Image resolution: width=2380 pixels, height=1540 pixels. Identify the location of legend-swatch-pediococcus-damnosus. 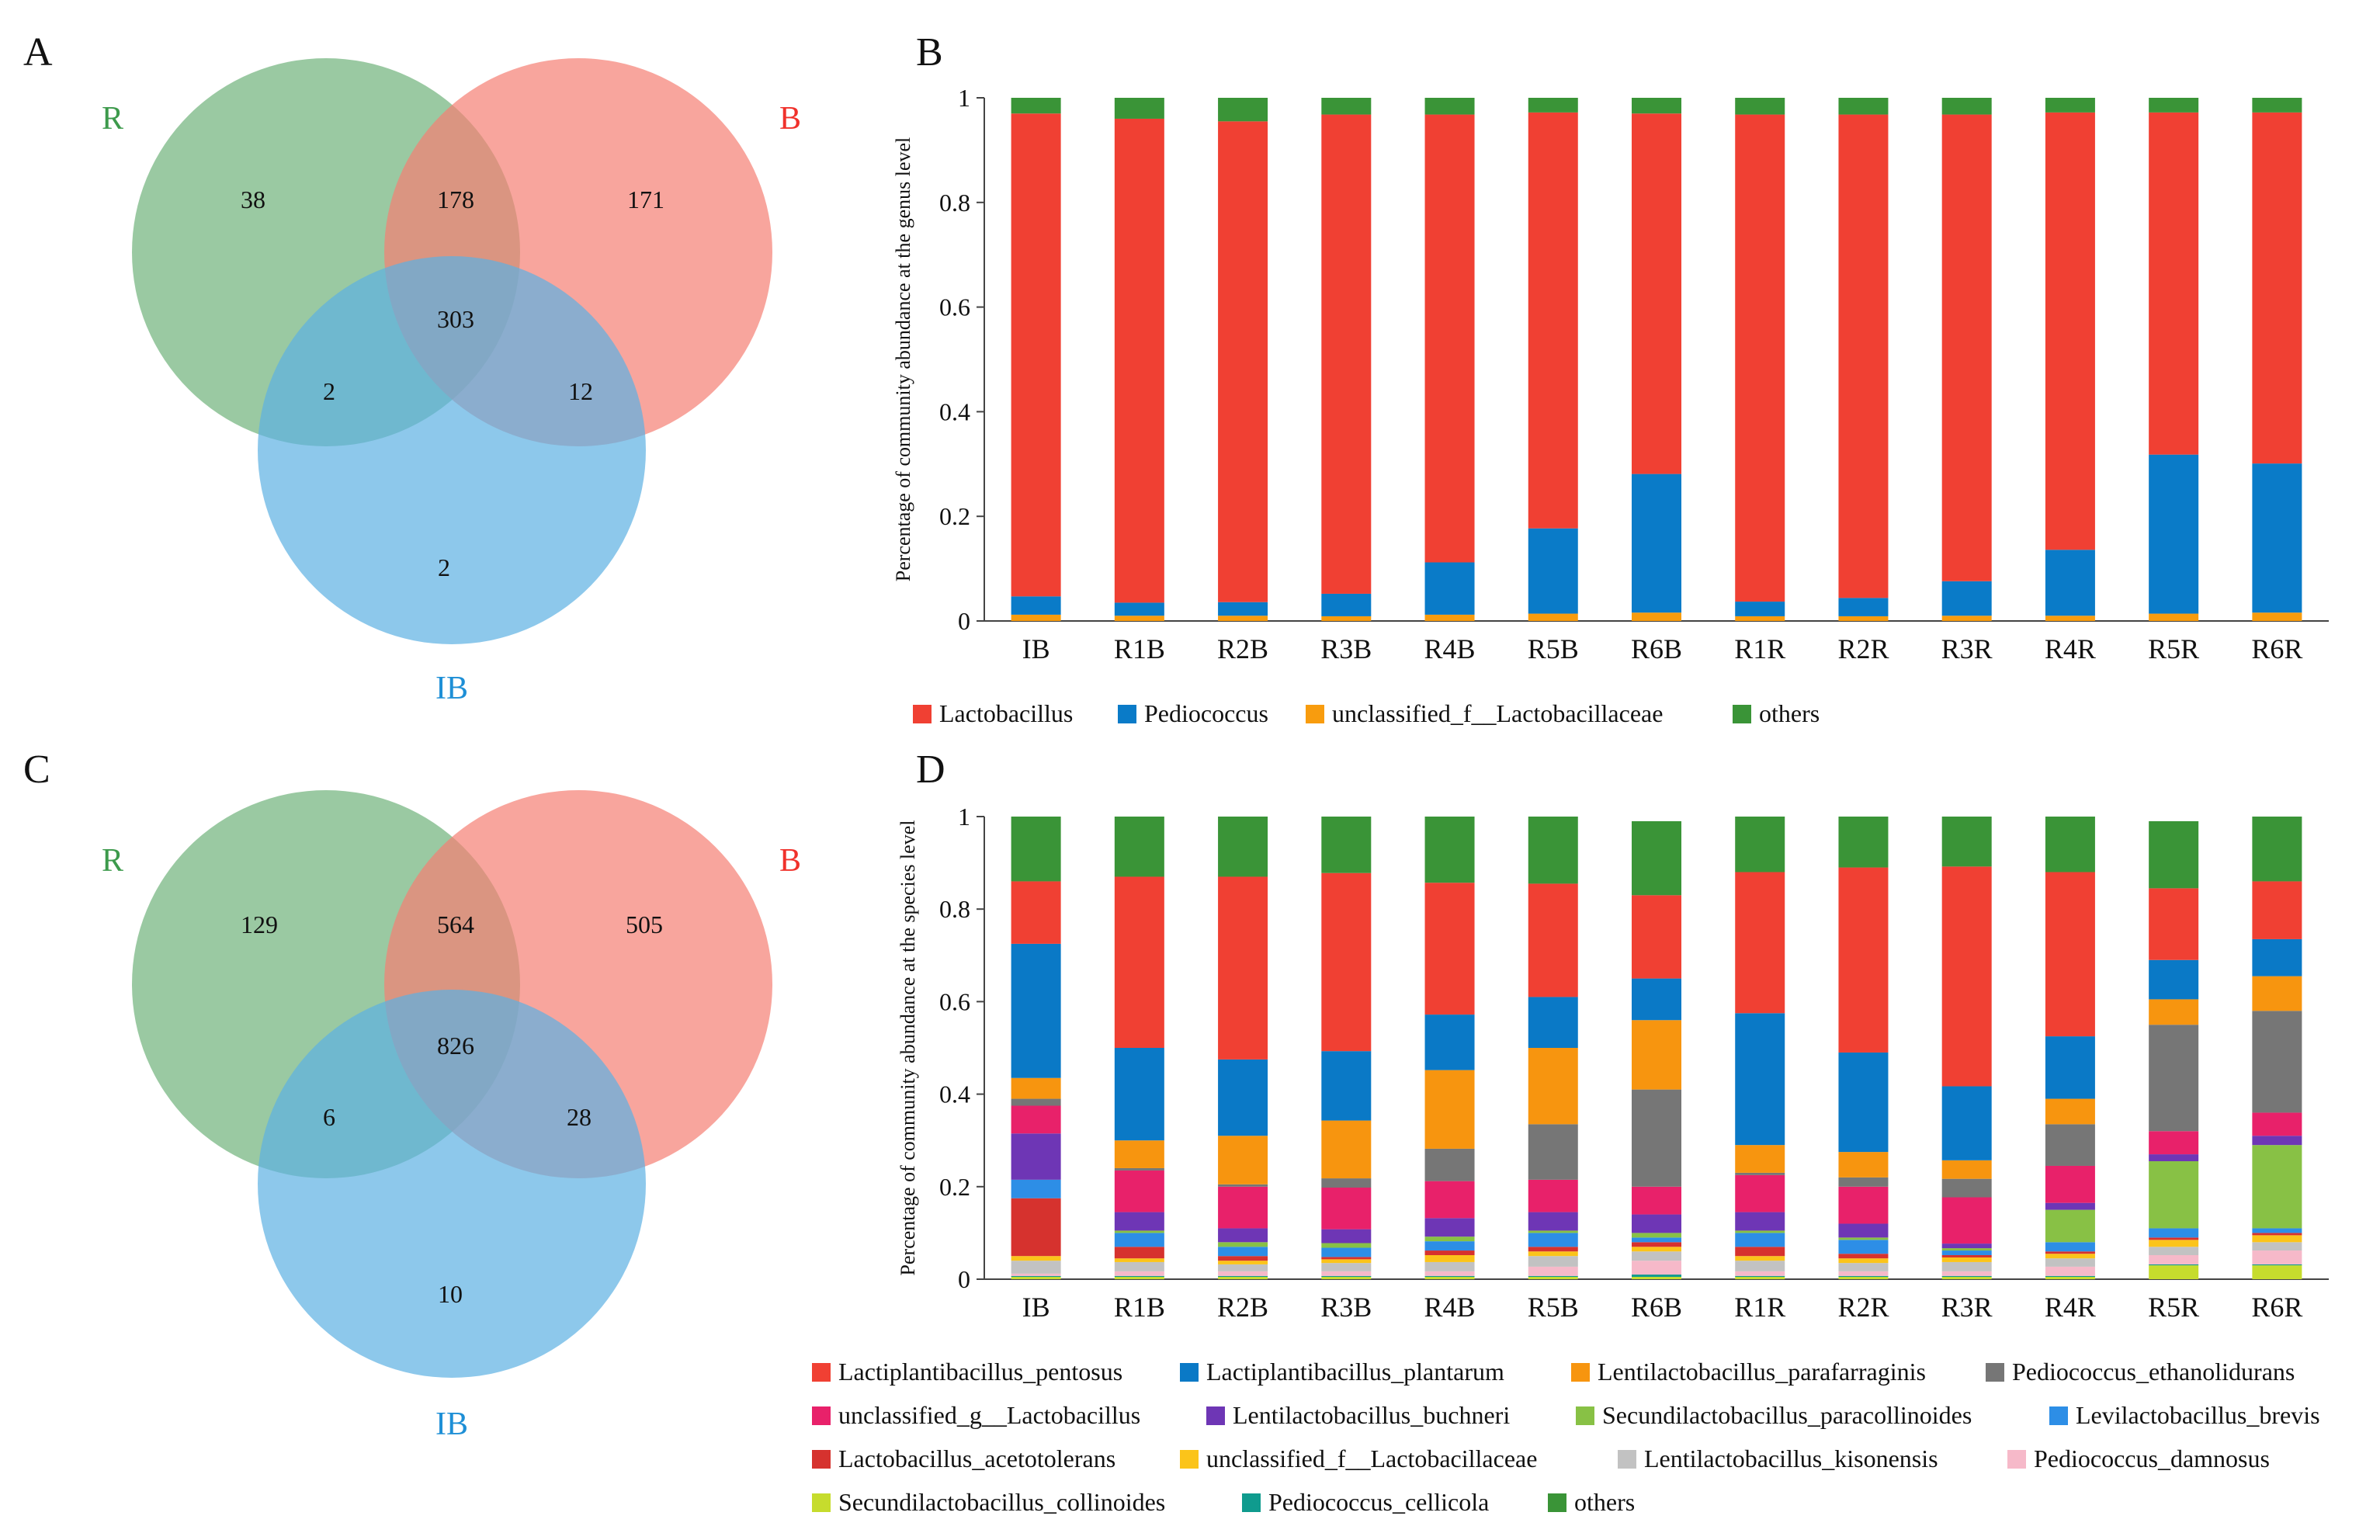
(2016, 1459).